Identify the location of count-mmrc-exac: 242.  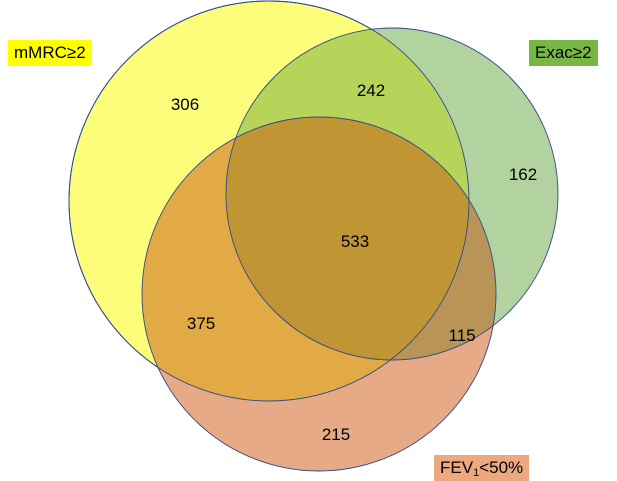
(371, 90).